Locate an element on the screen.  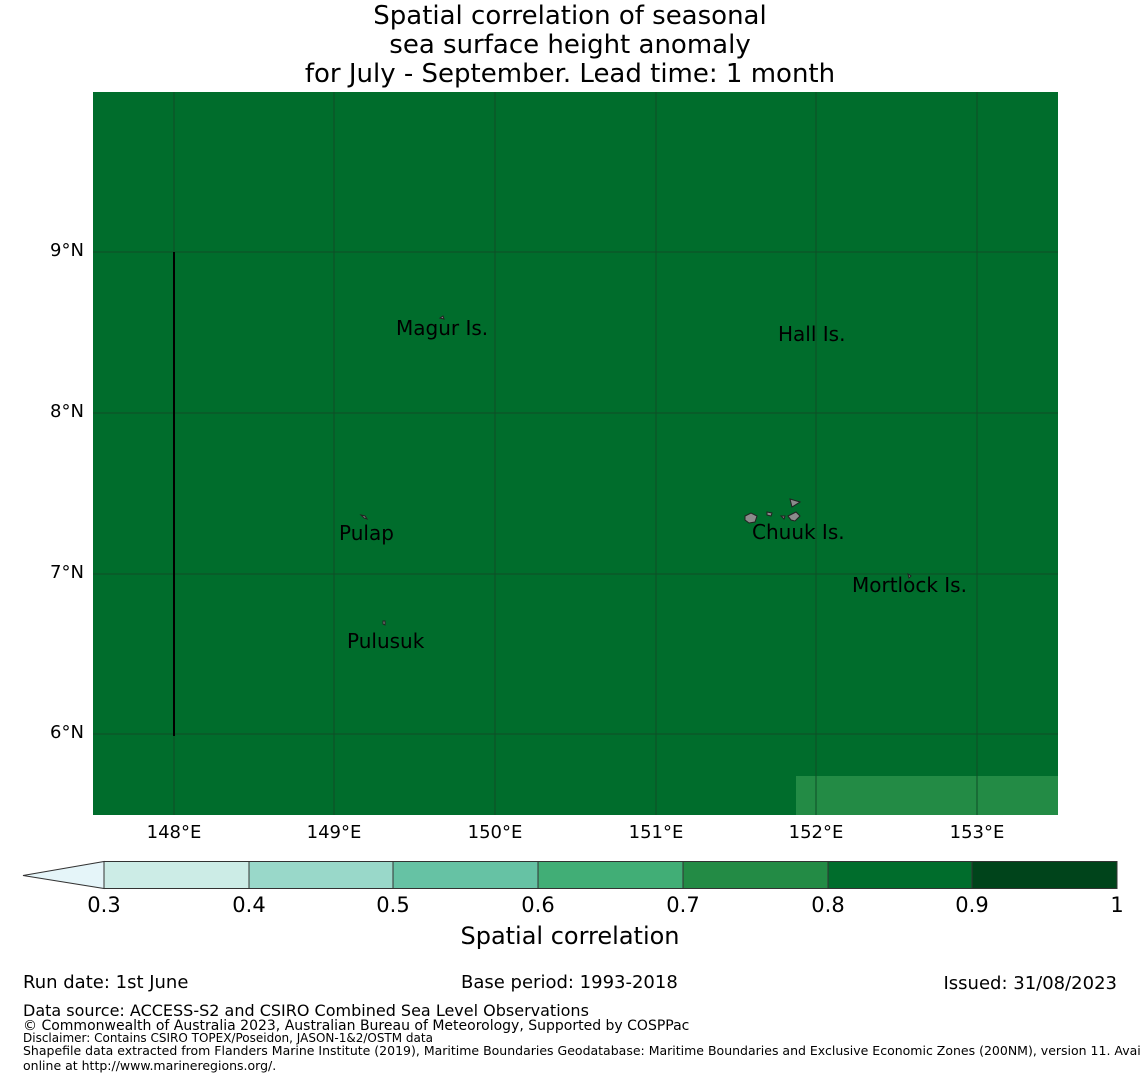
colorbar-extend-arrow is located at coordinates (63, 875).